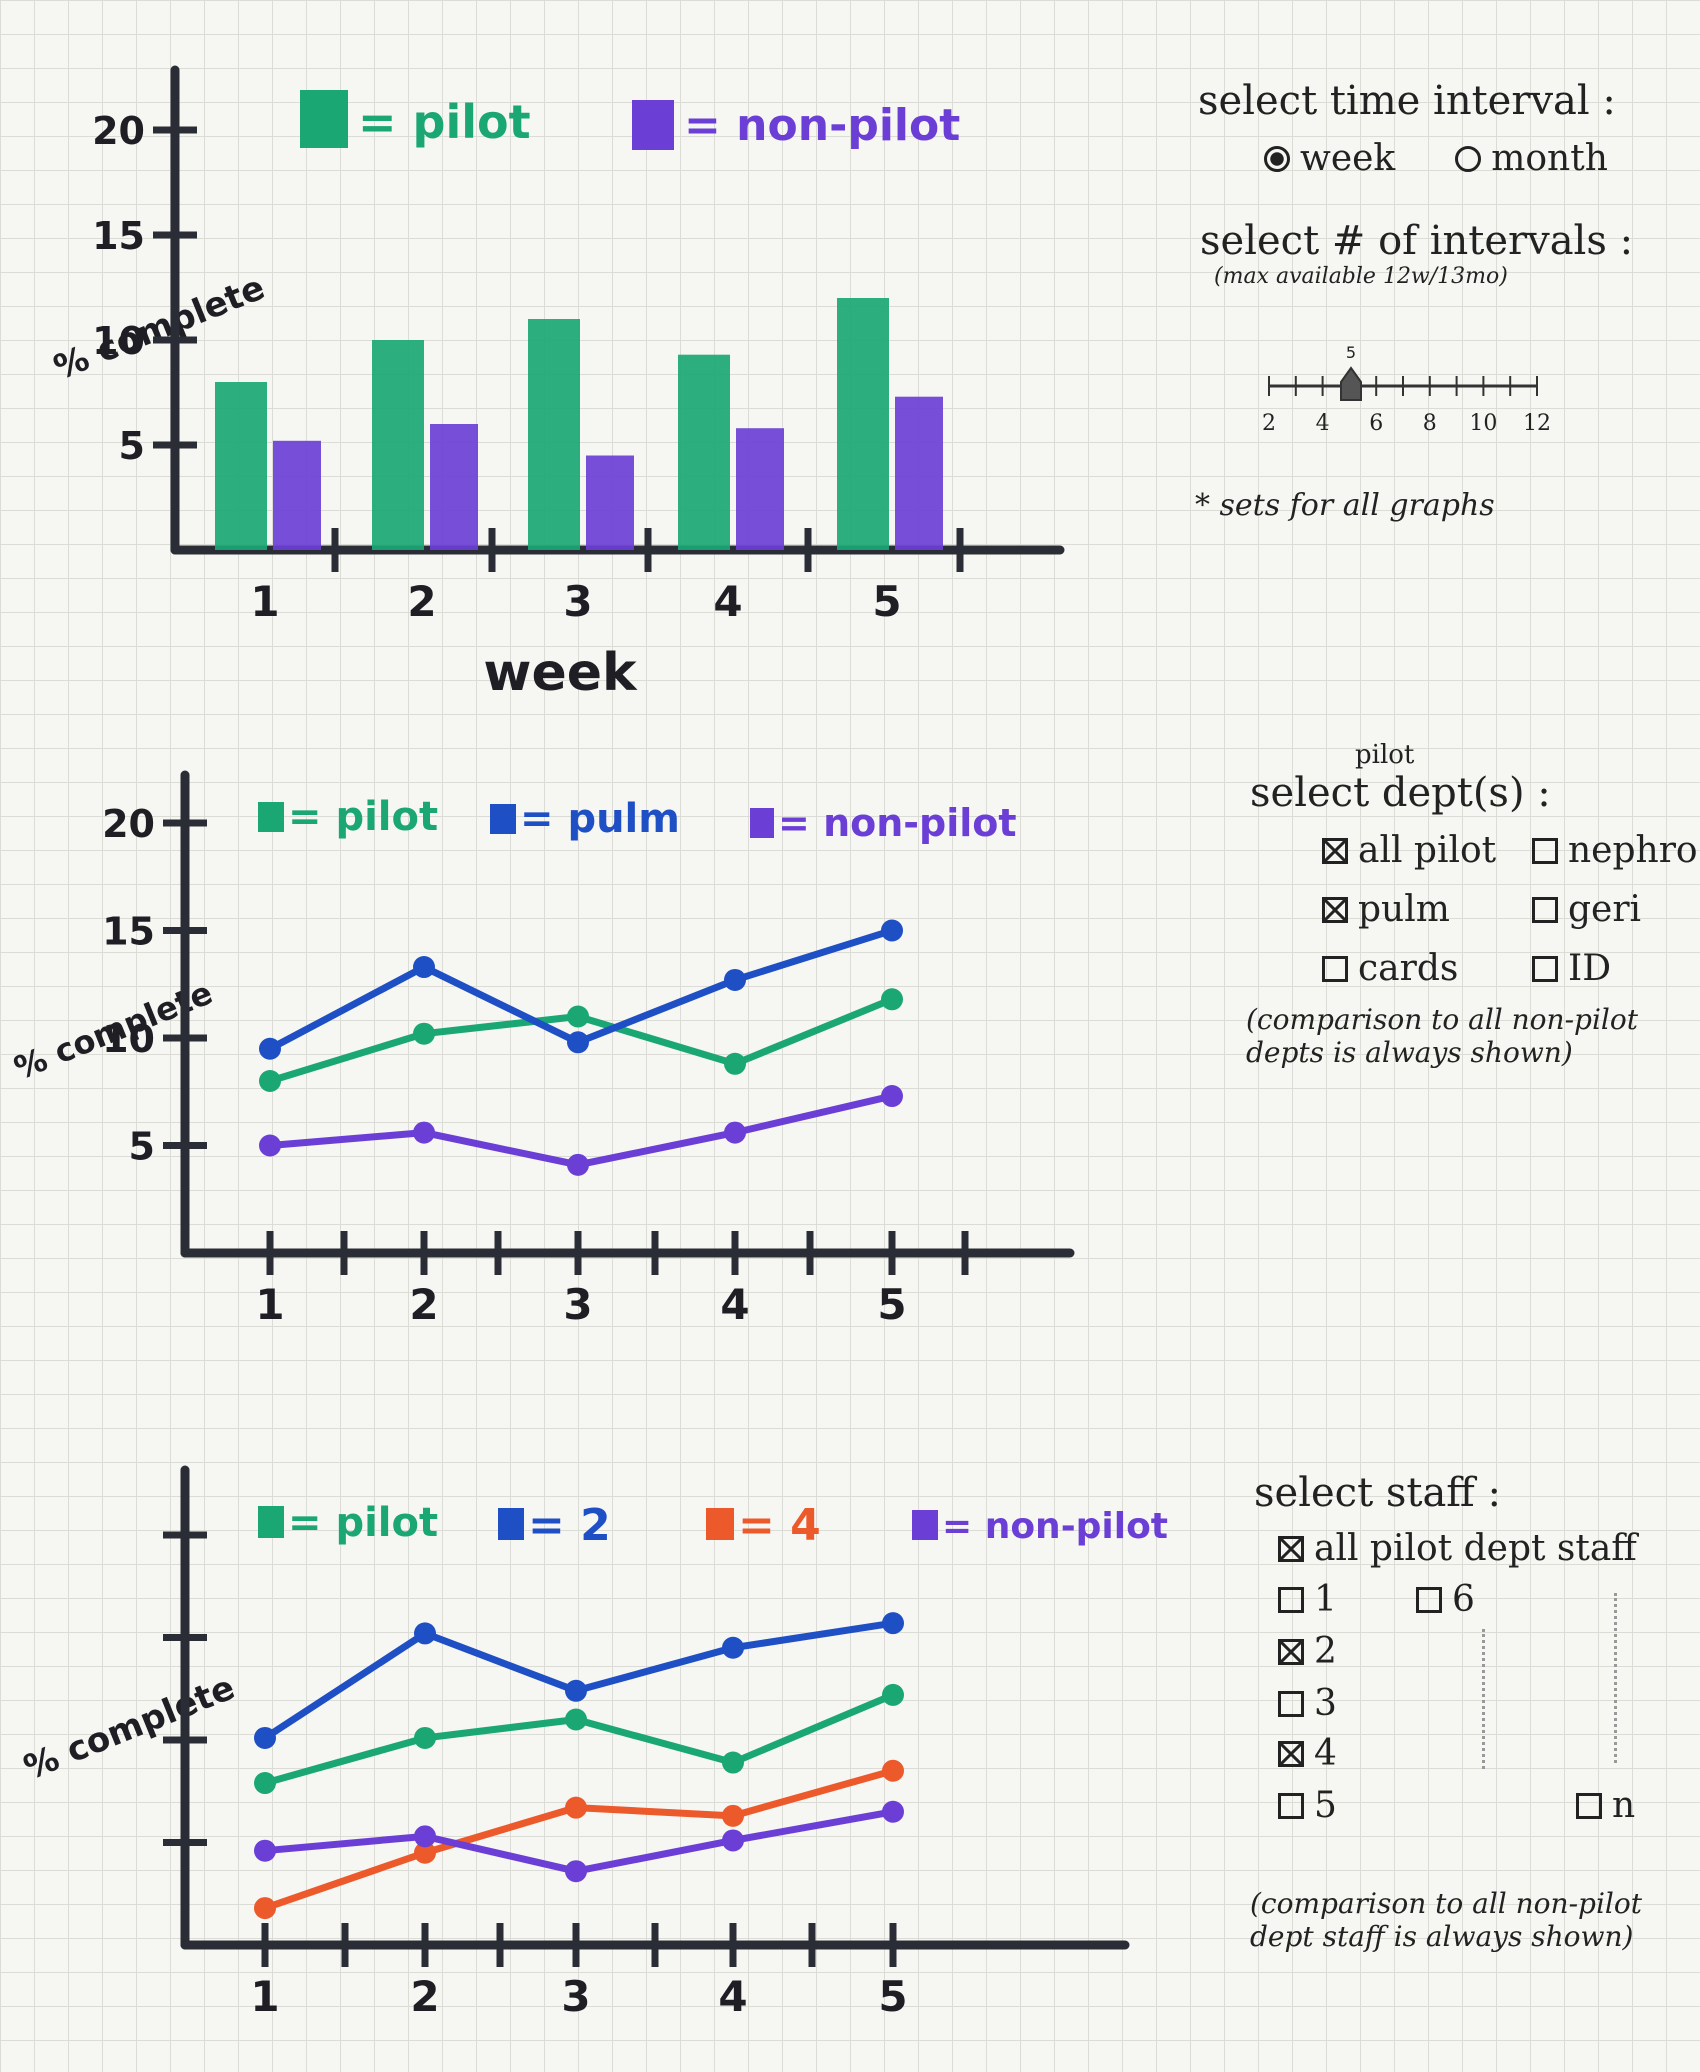 This screenshot has height=2072, width=1700. I want to click on dept-id-checkbox, so click(1545, 968).